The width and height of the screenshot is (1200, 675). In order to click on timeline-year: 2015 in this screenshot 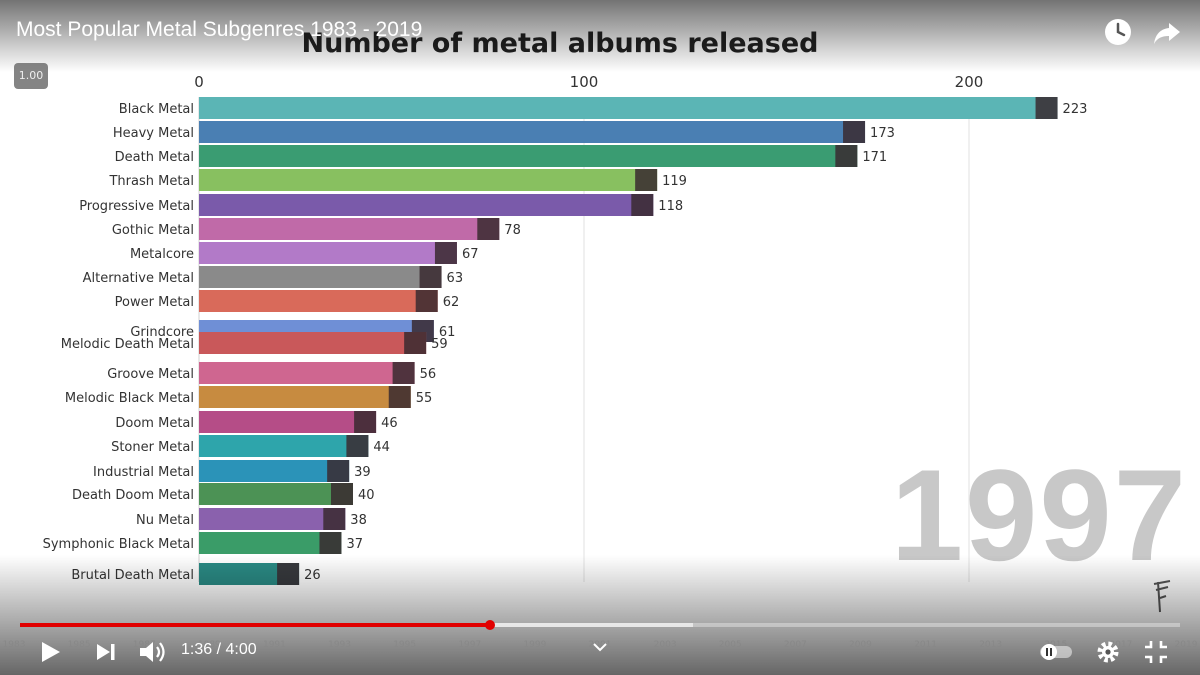, I will do `click(1056, 645)`.